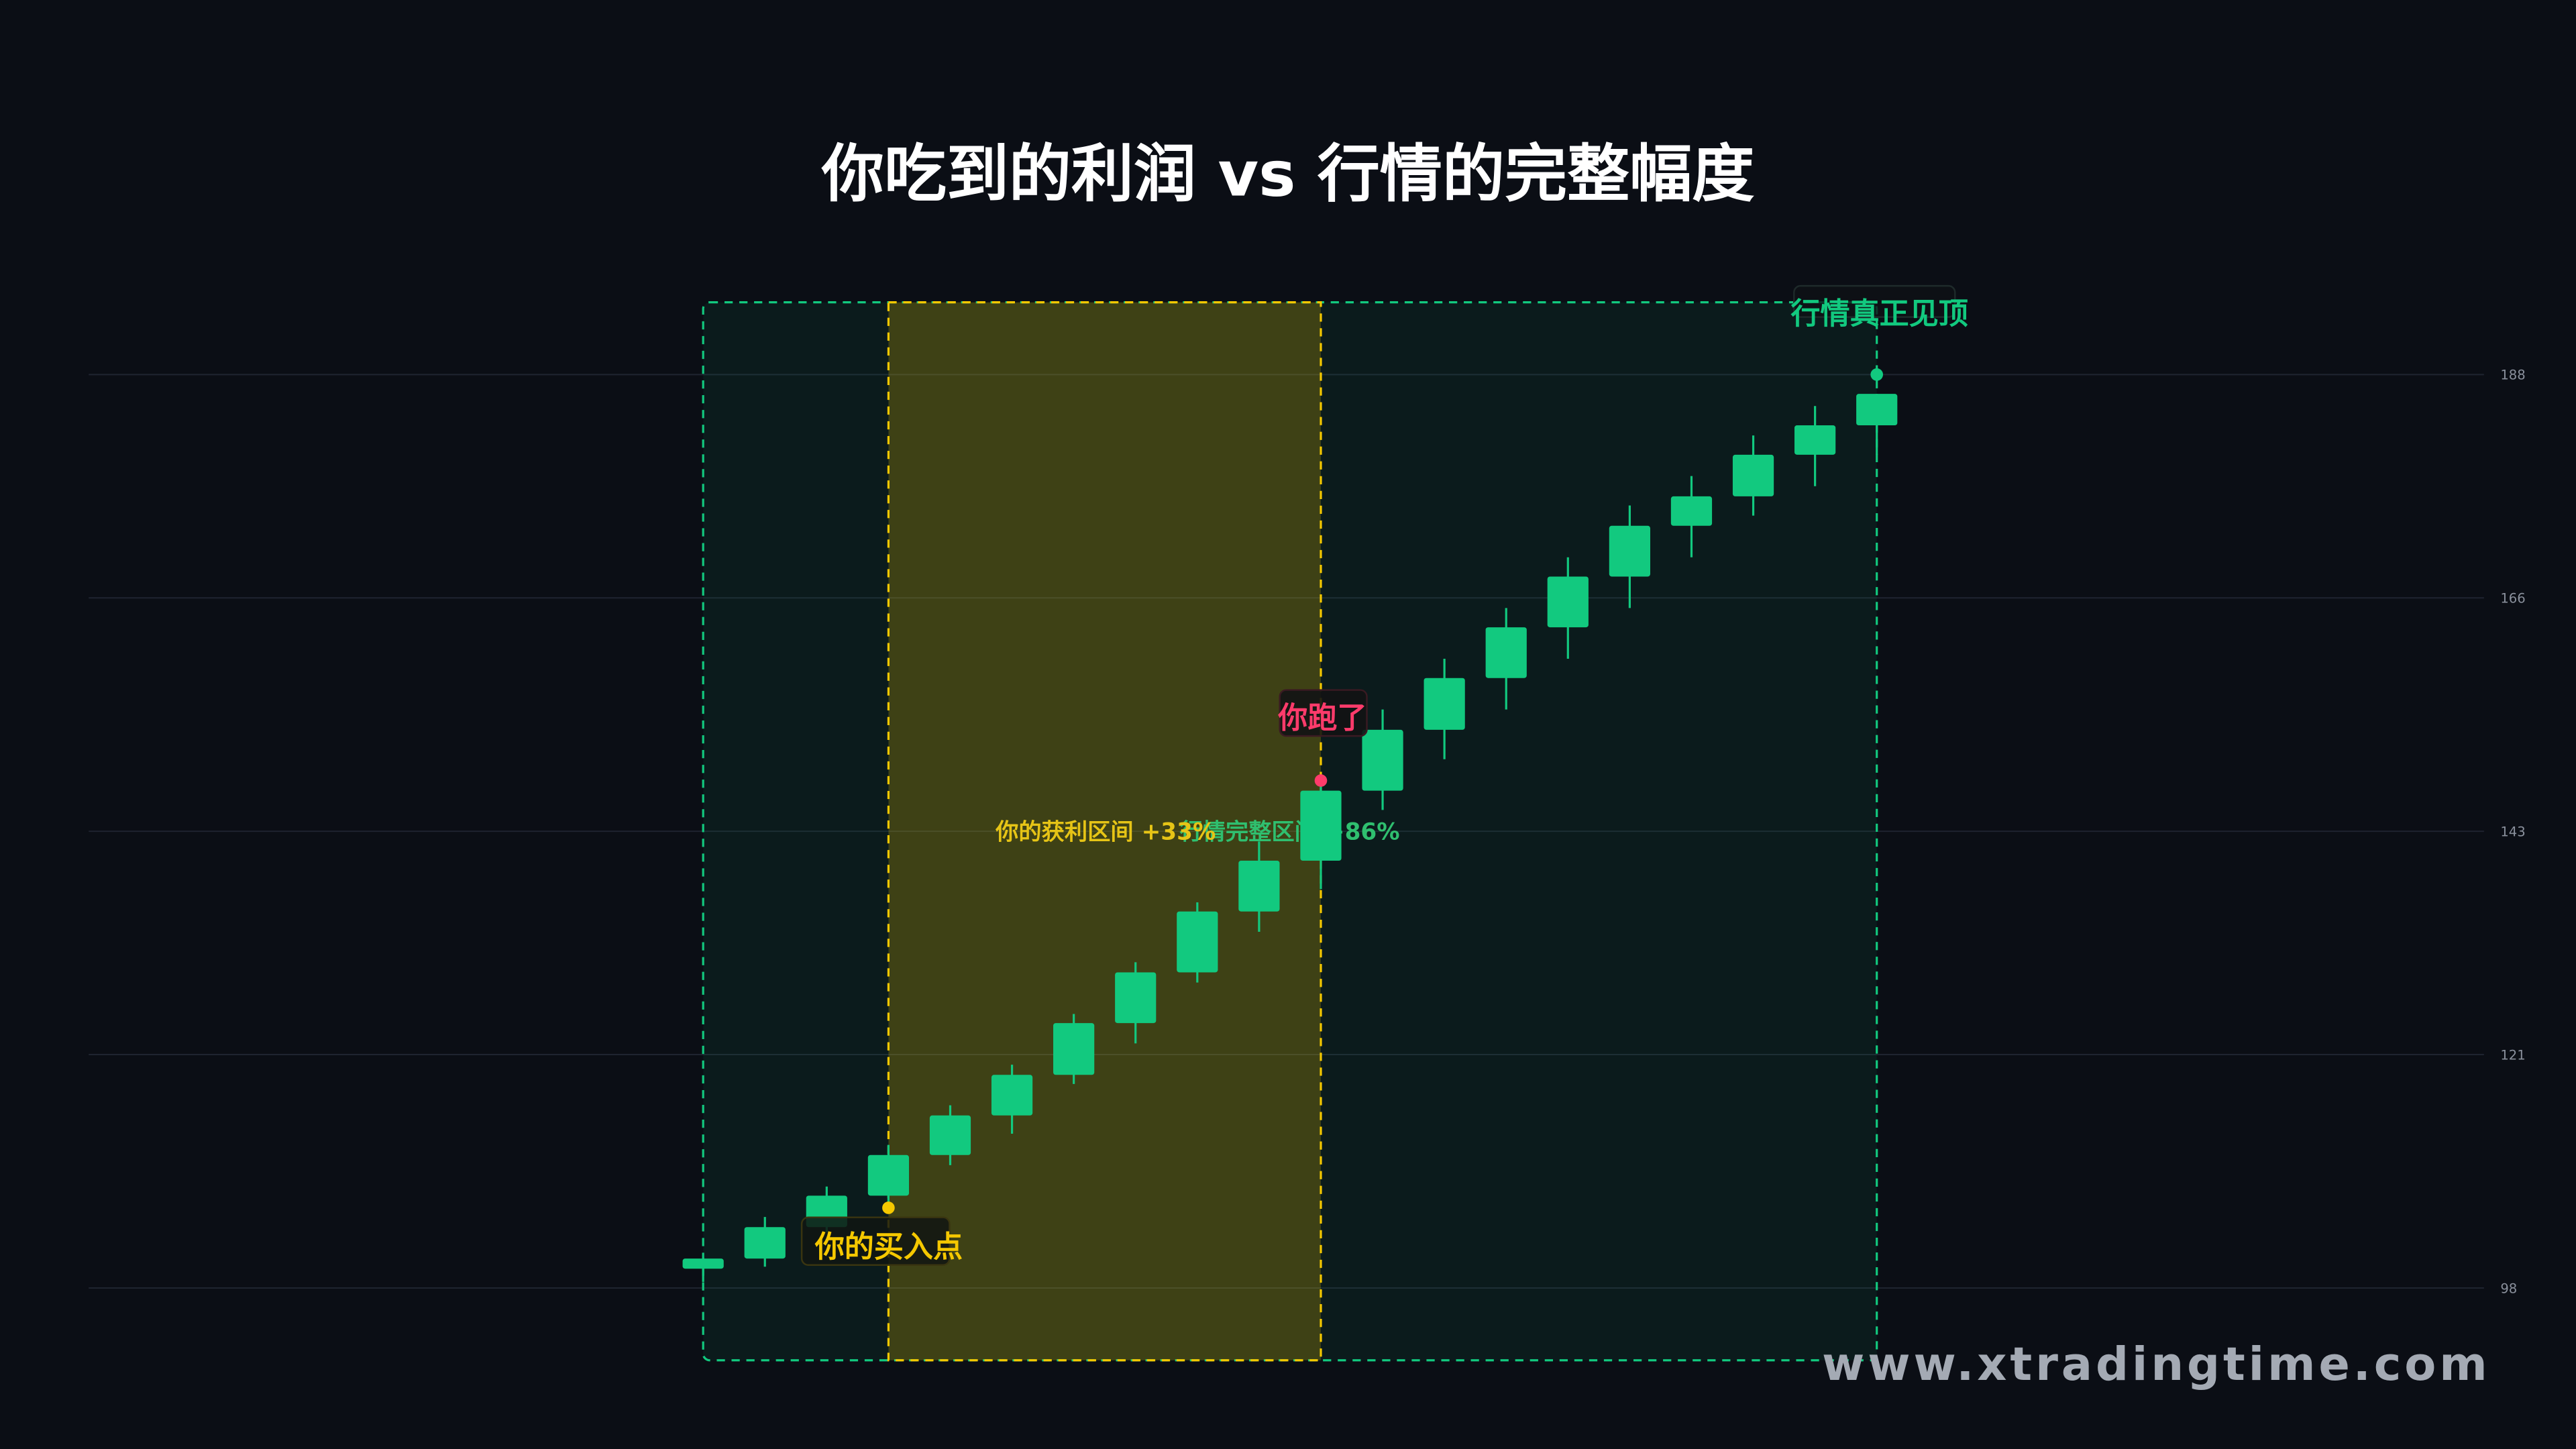 This screenshot has width=2576, height=1449. I want to click on y-tick-label: 188, so click(2512, 375).